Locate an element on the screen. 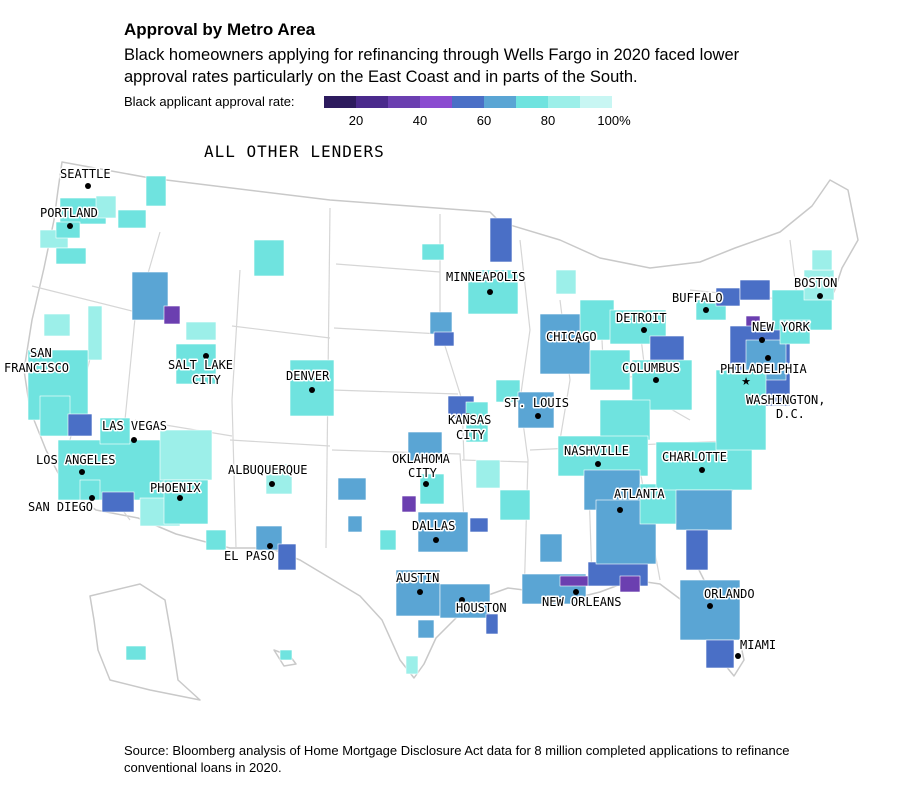 This screenshot has height=800, width=908. city-label-dc: D.C. is located at coordinates (790, 414).